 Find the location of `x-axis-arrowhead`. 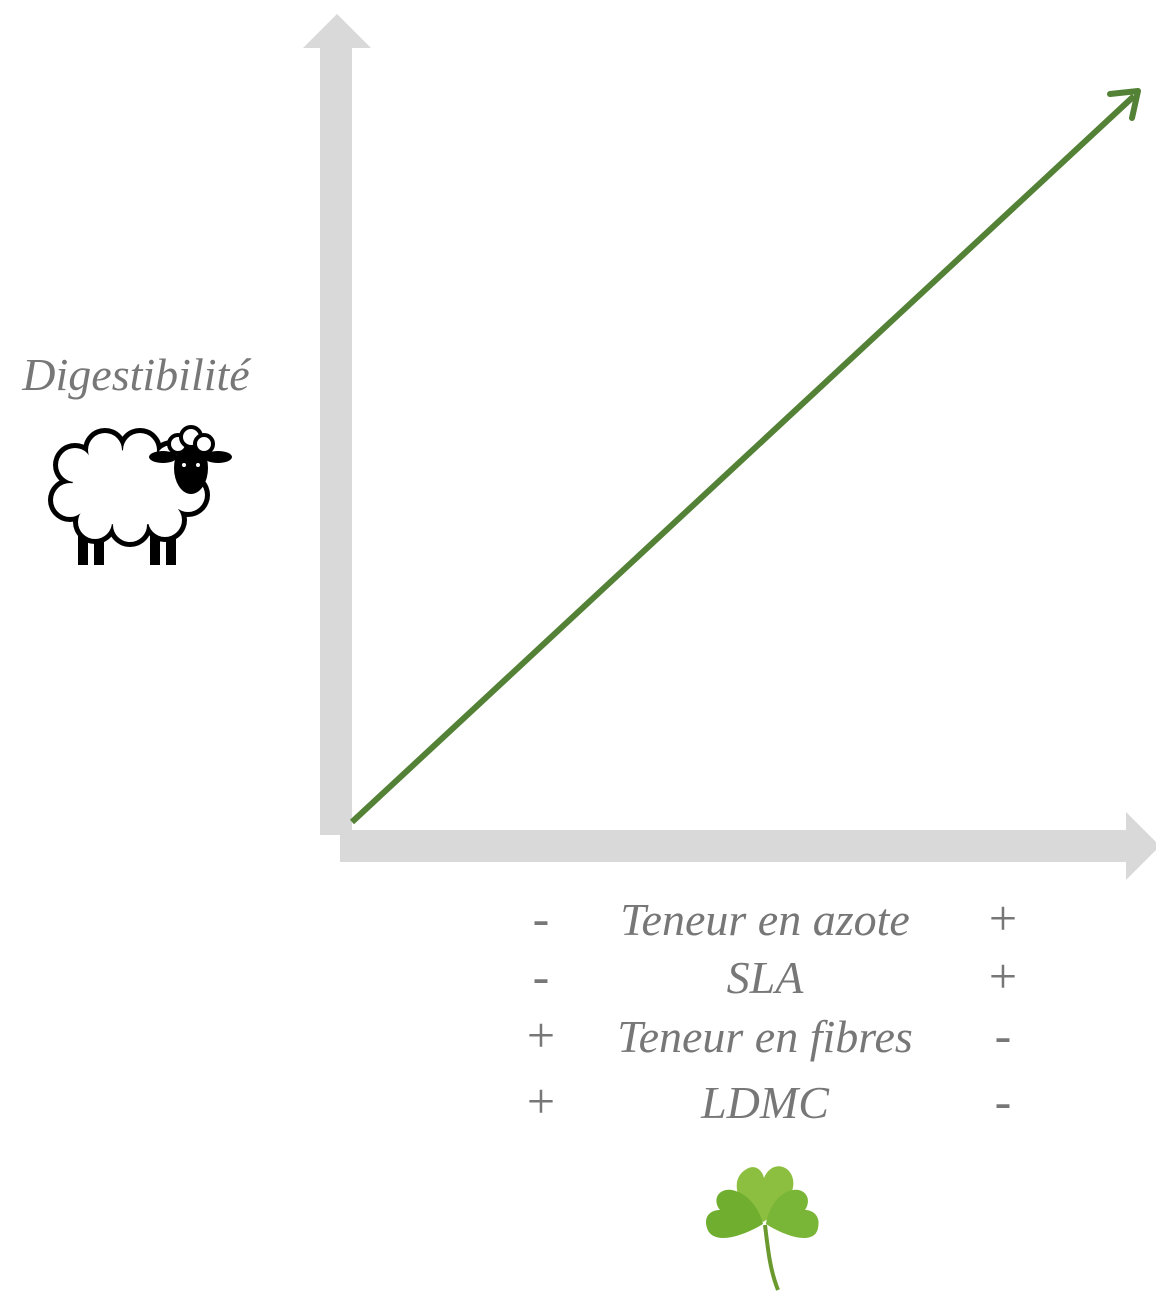

x-axis-arrowhead is located at coordinates (1141, 846).